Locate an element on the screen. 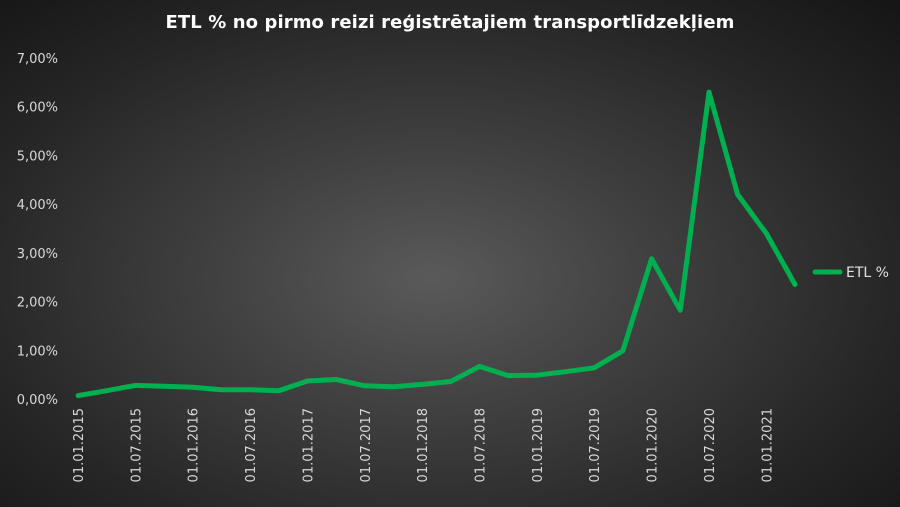 This screenshot has height=507, width=900. x-tick-label: 01.01.2017 is located at coordinates (308, 445).